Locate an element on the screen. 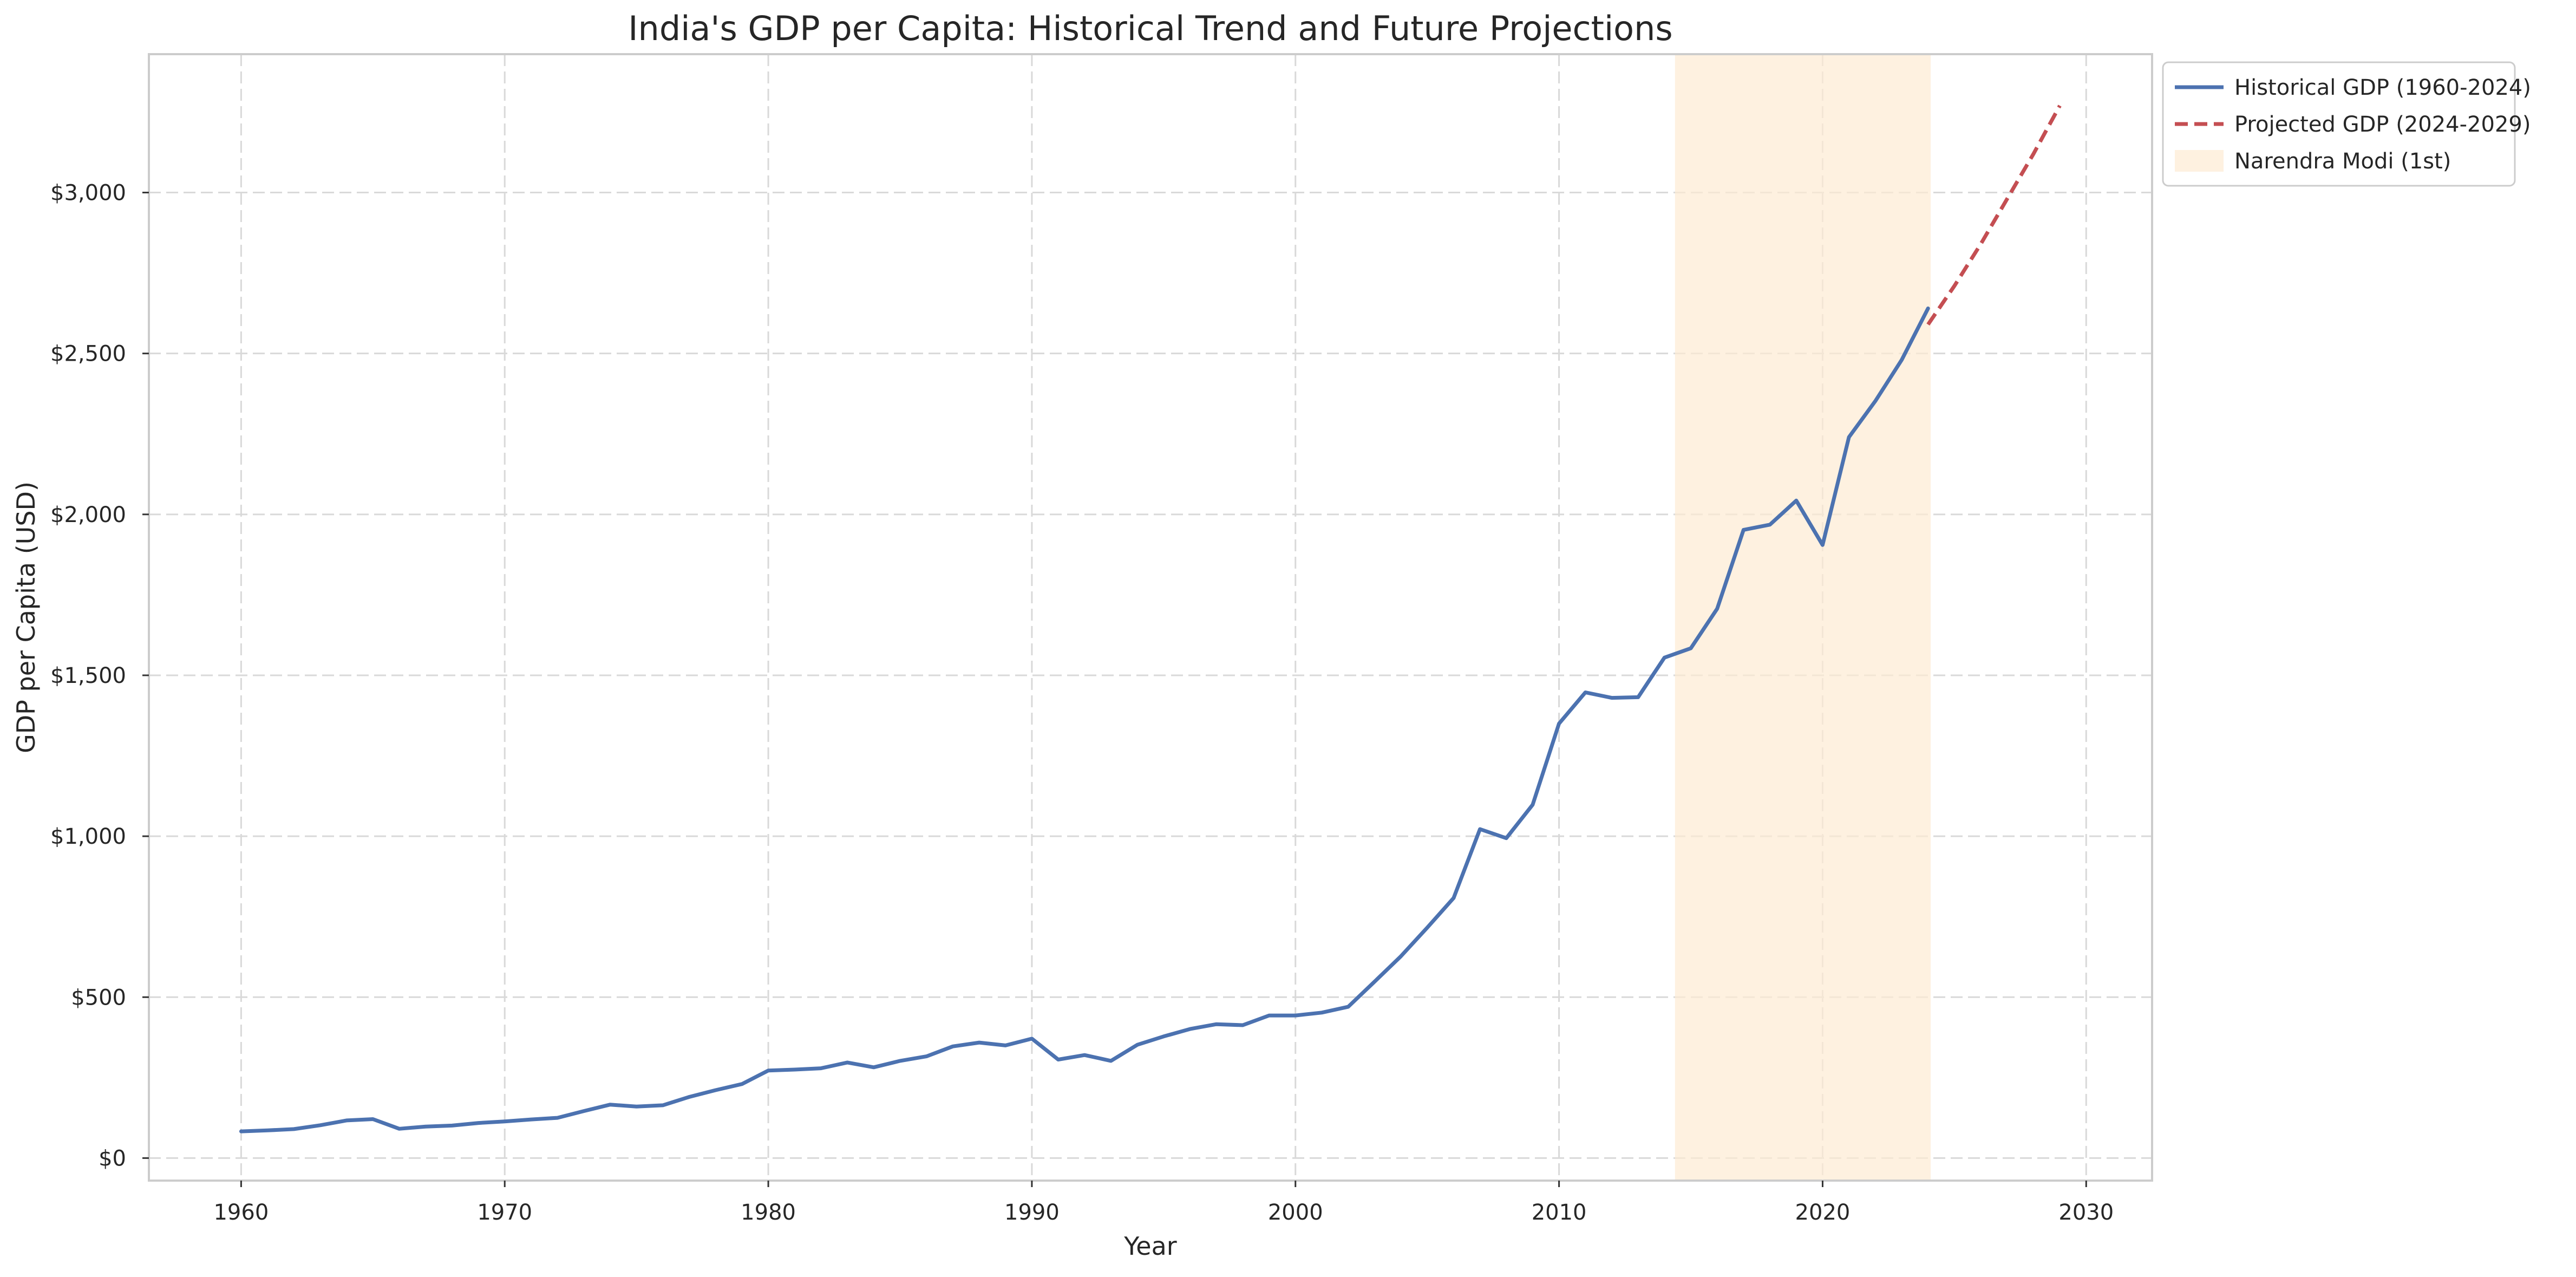 The image size is (2576, 1277). x-tick-label: 2000 is located at coordinates (1295, 1212).